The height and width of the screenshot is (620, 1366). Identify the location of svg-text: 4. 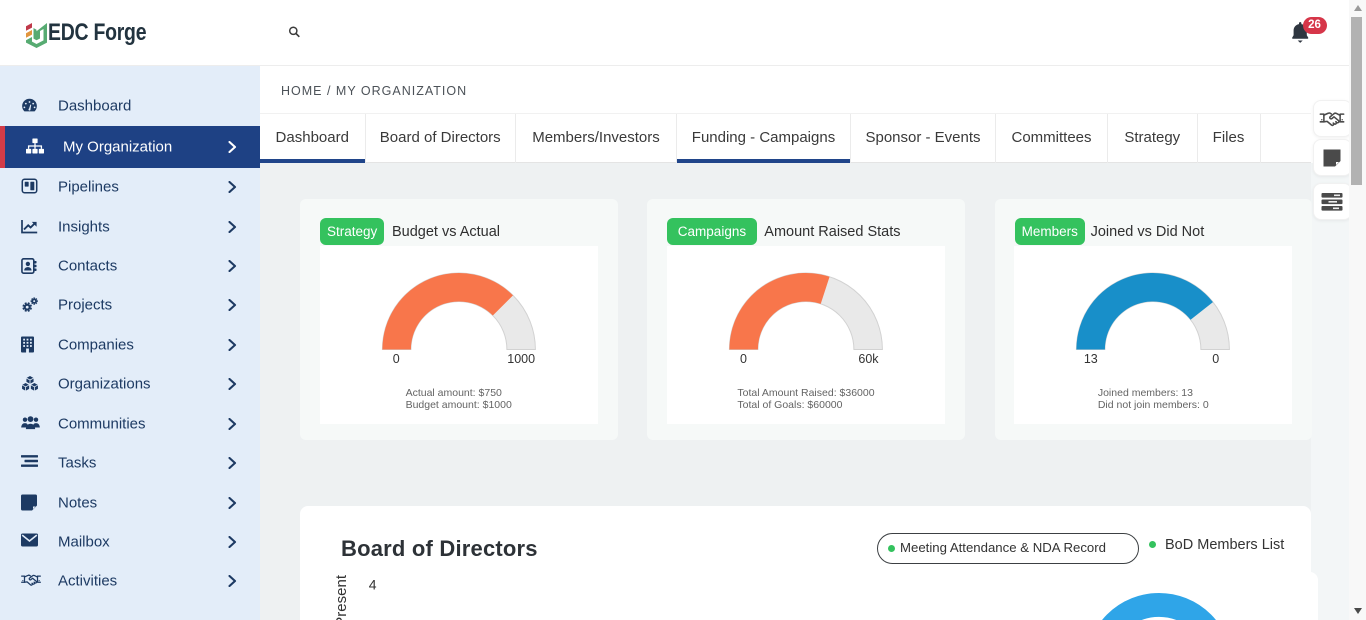
(373, 585).